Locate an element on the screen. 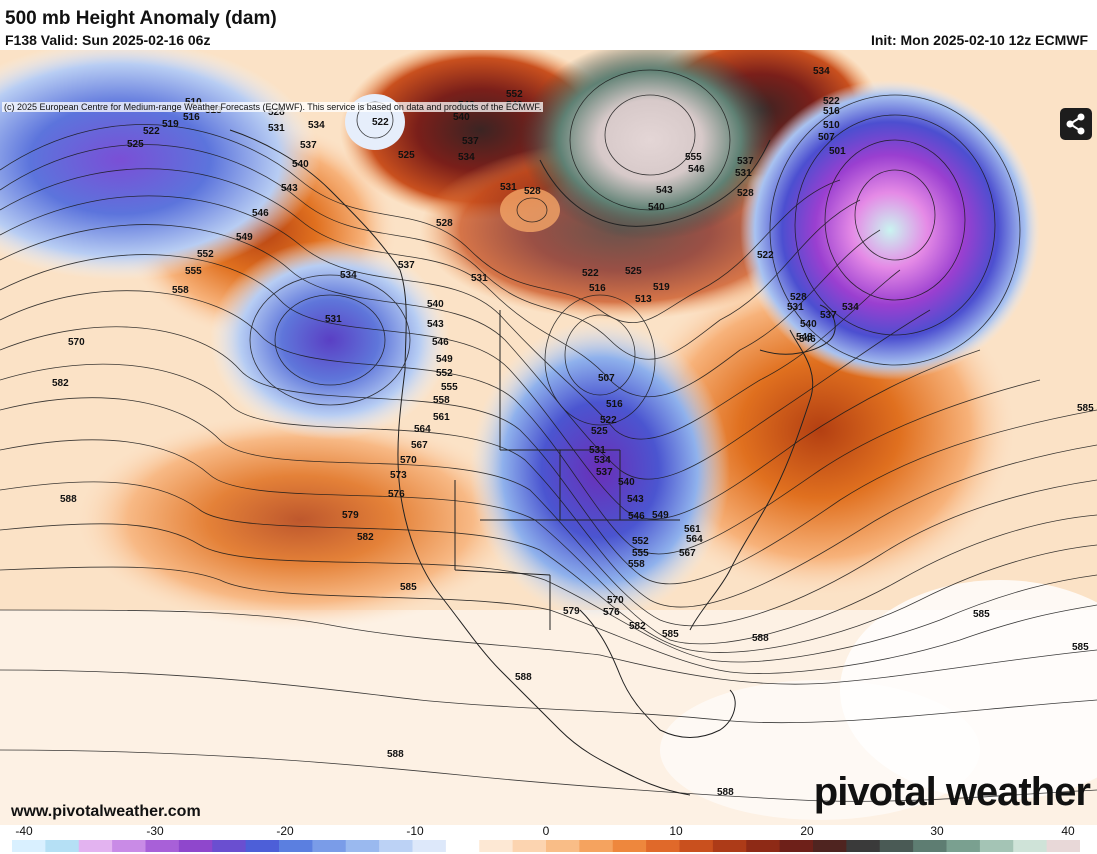 This screenshot has height=854, width=1097. colorbar-tick: 20 is located at coordinates (807, 831).